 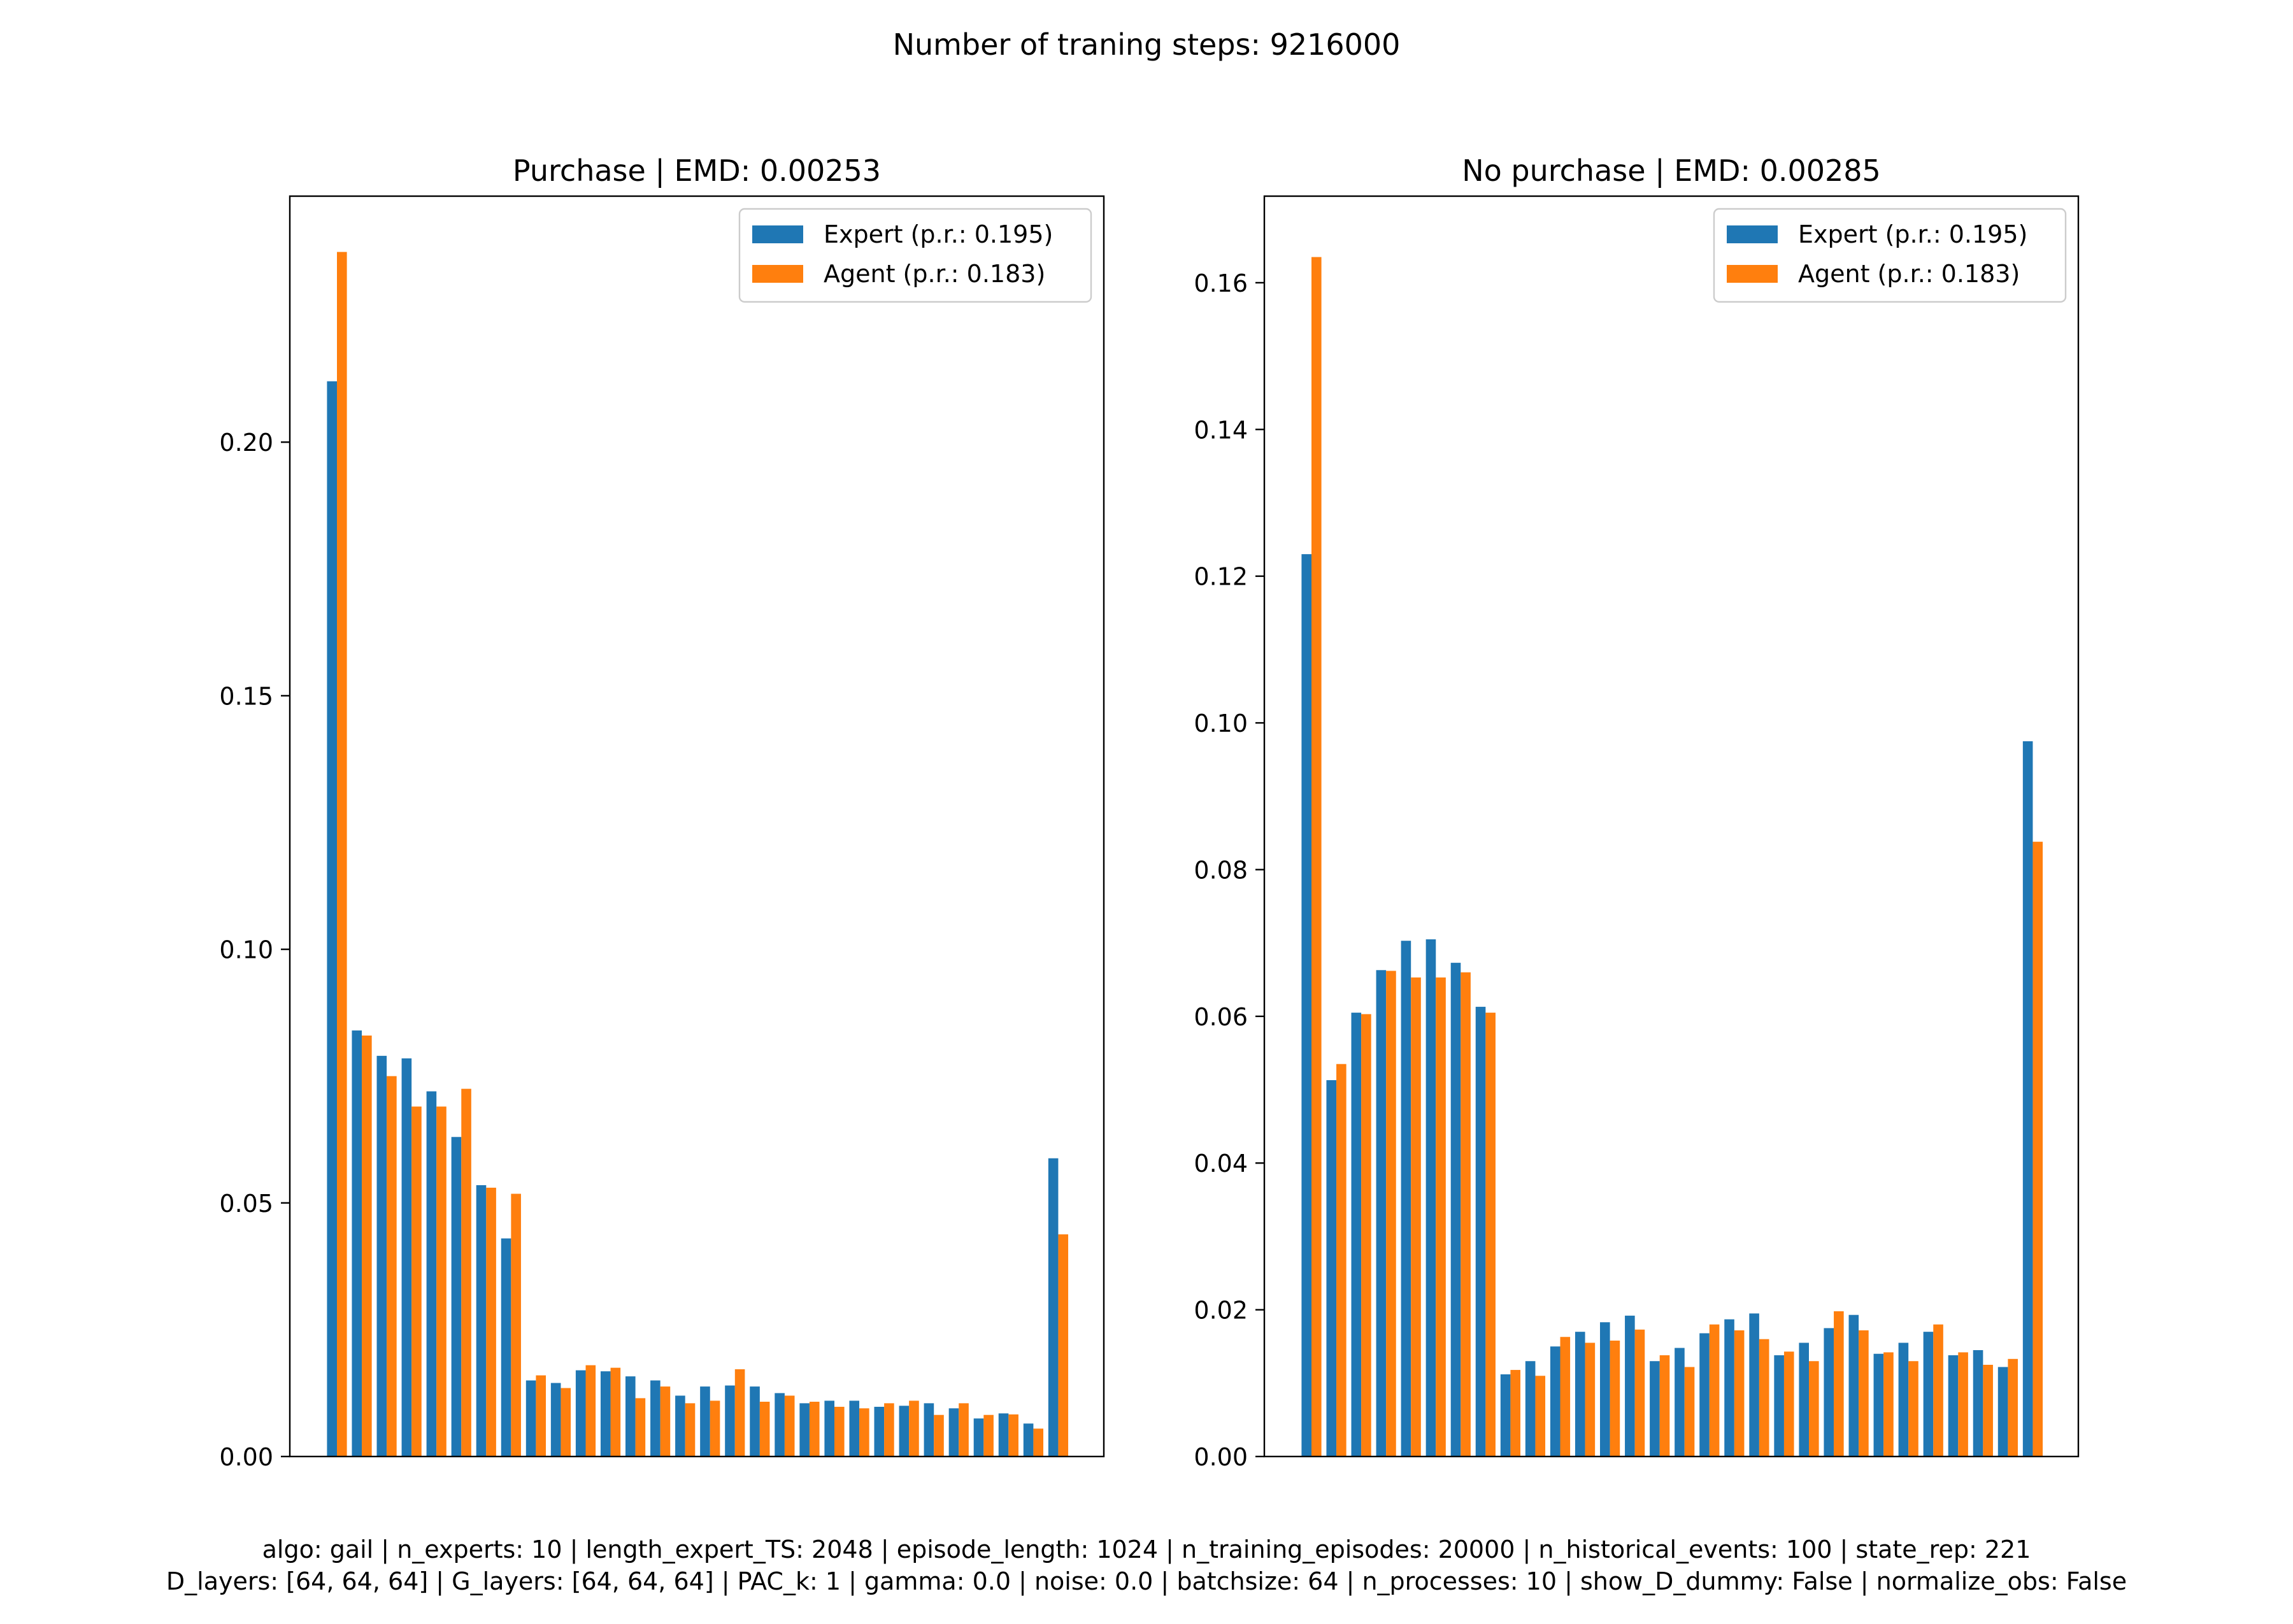 I want to click on legend: Expert (p.r.: 0.195) Agent (p.r.: 0.183), so click(x=1890, y=255).